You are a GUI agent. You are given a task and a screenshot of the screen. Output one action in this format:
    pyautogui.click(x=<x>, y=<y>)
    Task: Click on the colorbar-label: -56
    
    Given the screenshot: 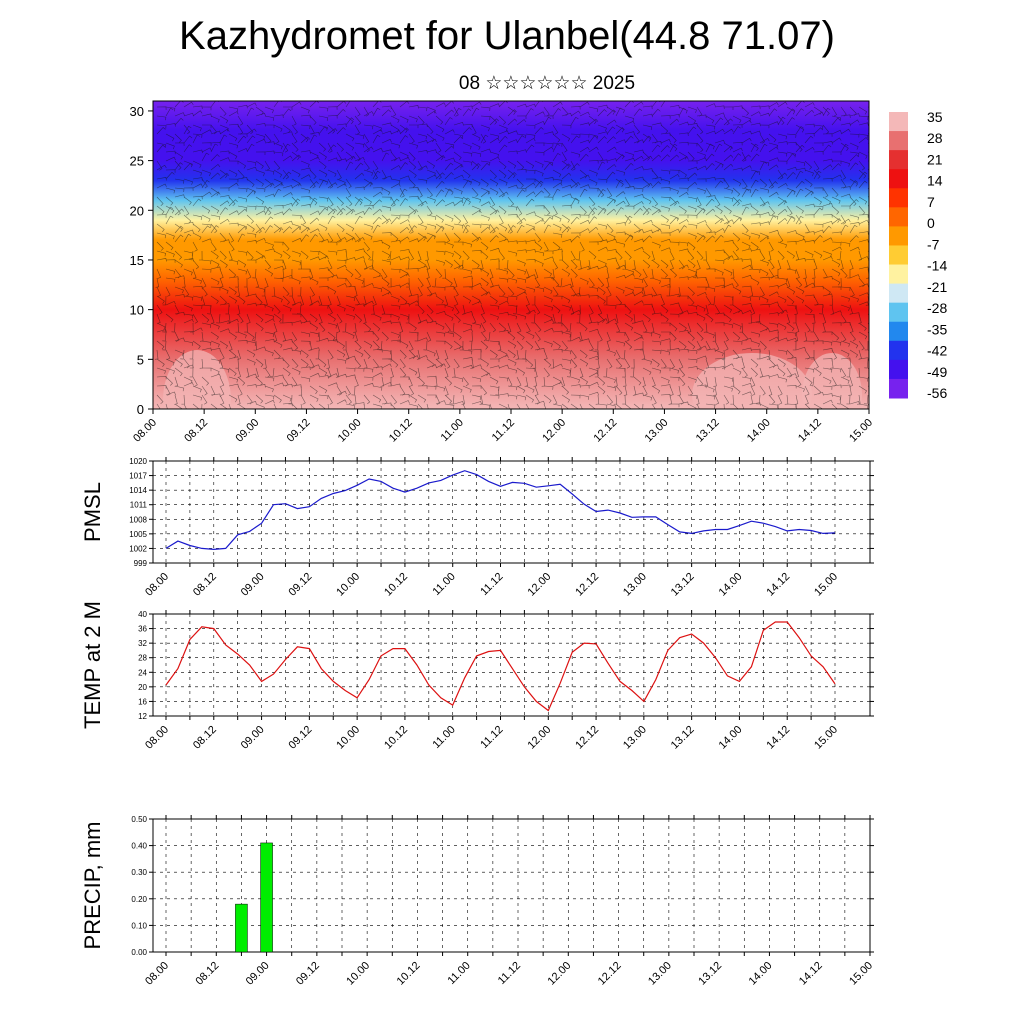 What is the action you would take?
    pyautogui.click(x=937, y=393)
    